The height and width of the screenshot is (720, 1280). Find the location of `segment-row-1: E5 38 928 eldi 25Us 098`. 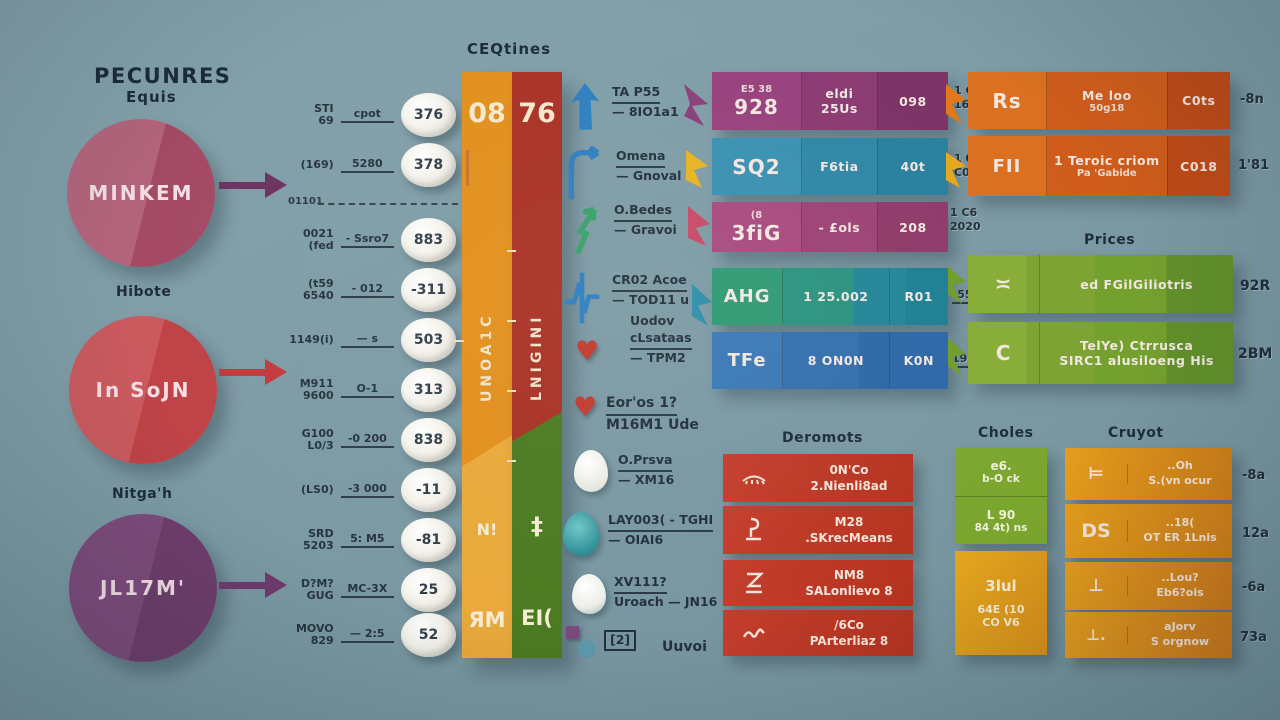

segment-row-1: E5 38 928 eldi 25Us 098 is located at coordinates (830, 101).